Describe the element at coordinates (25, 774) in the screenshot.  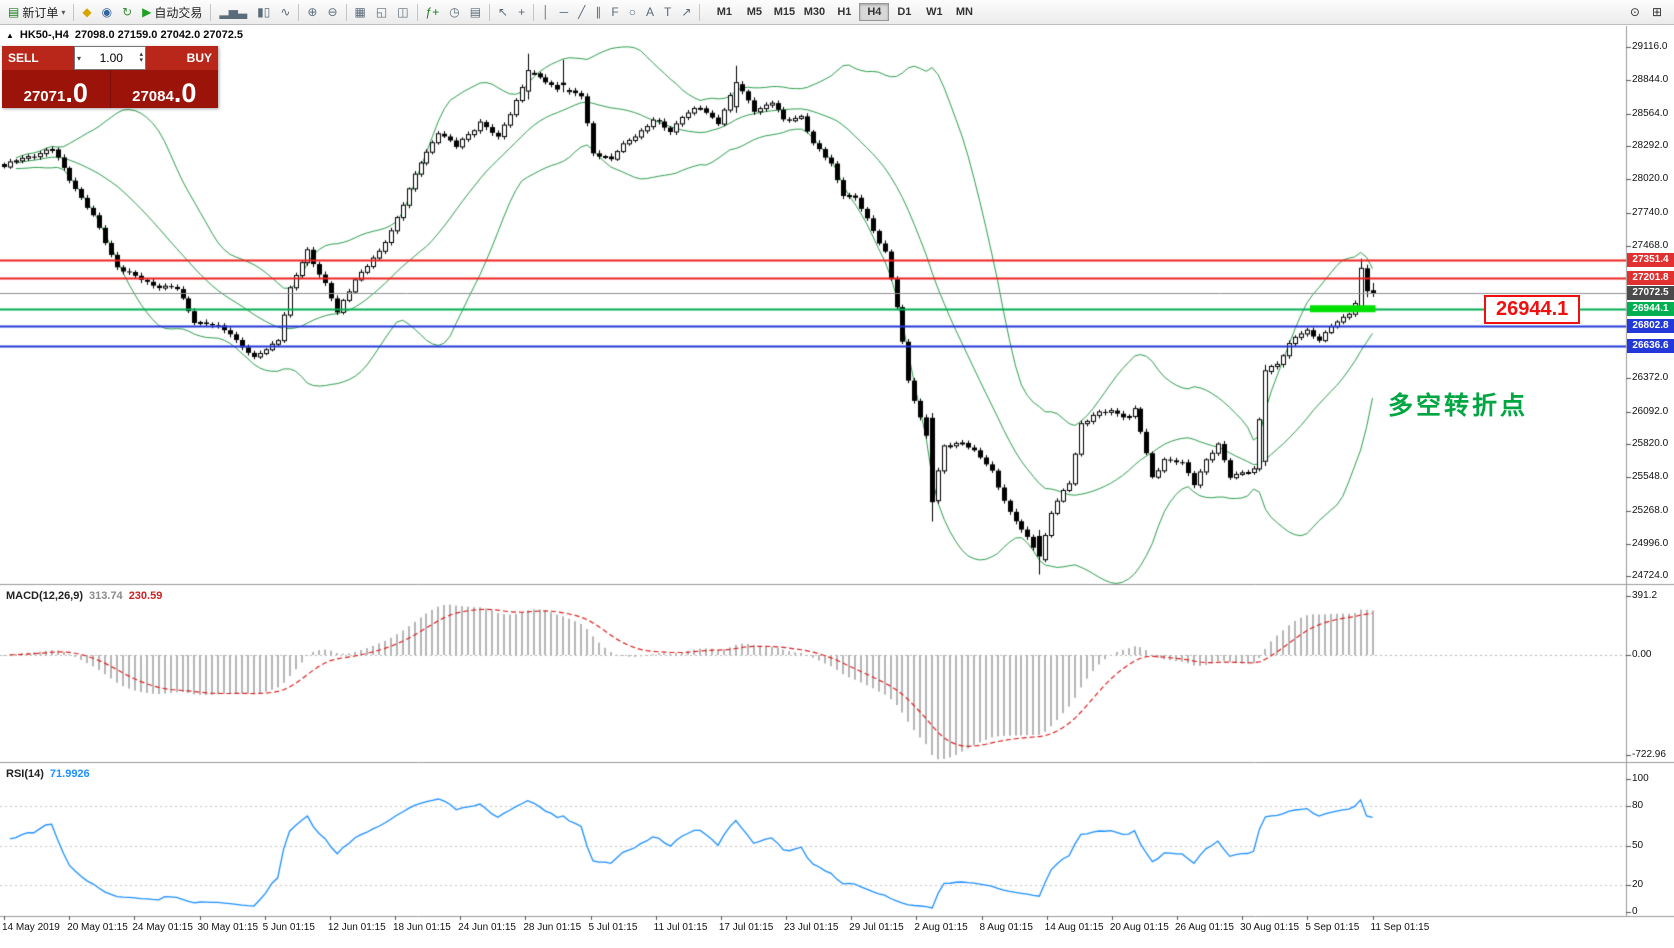
I see `rsi-title: RSI(14)` at that location.